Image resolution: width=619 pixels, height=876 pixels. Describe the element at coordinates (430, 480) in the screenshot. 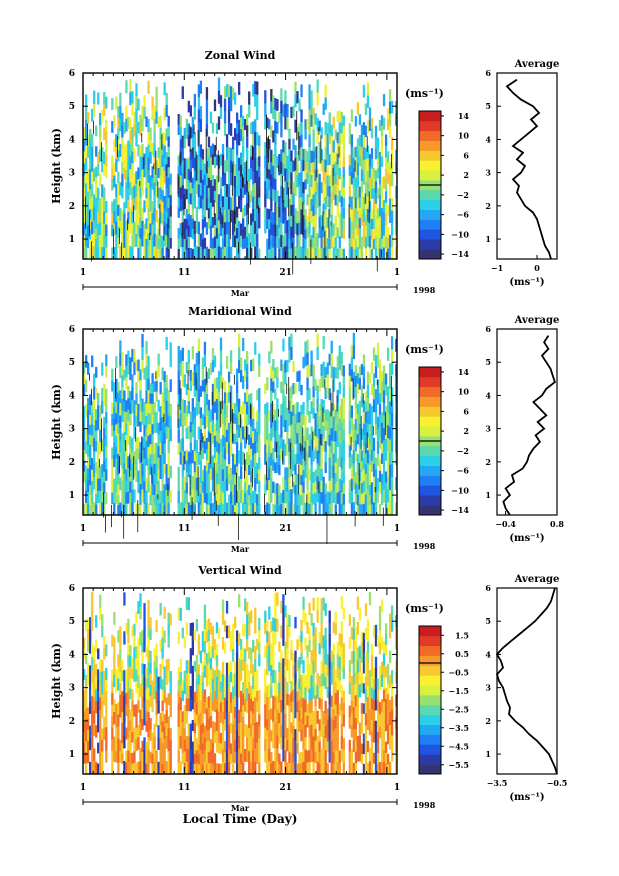

I see `colorbar-swatch` at that location.